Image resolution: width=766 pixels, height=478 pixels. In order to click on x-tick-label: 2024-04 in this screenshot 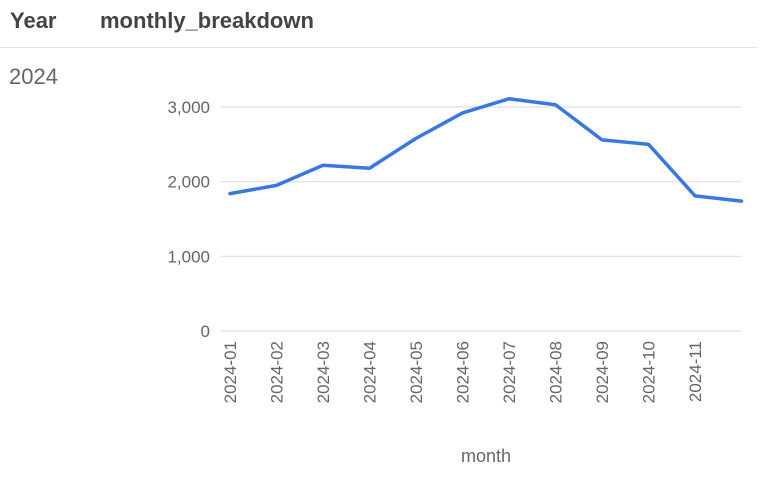, I will do `click(370, 372)`.